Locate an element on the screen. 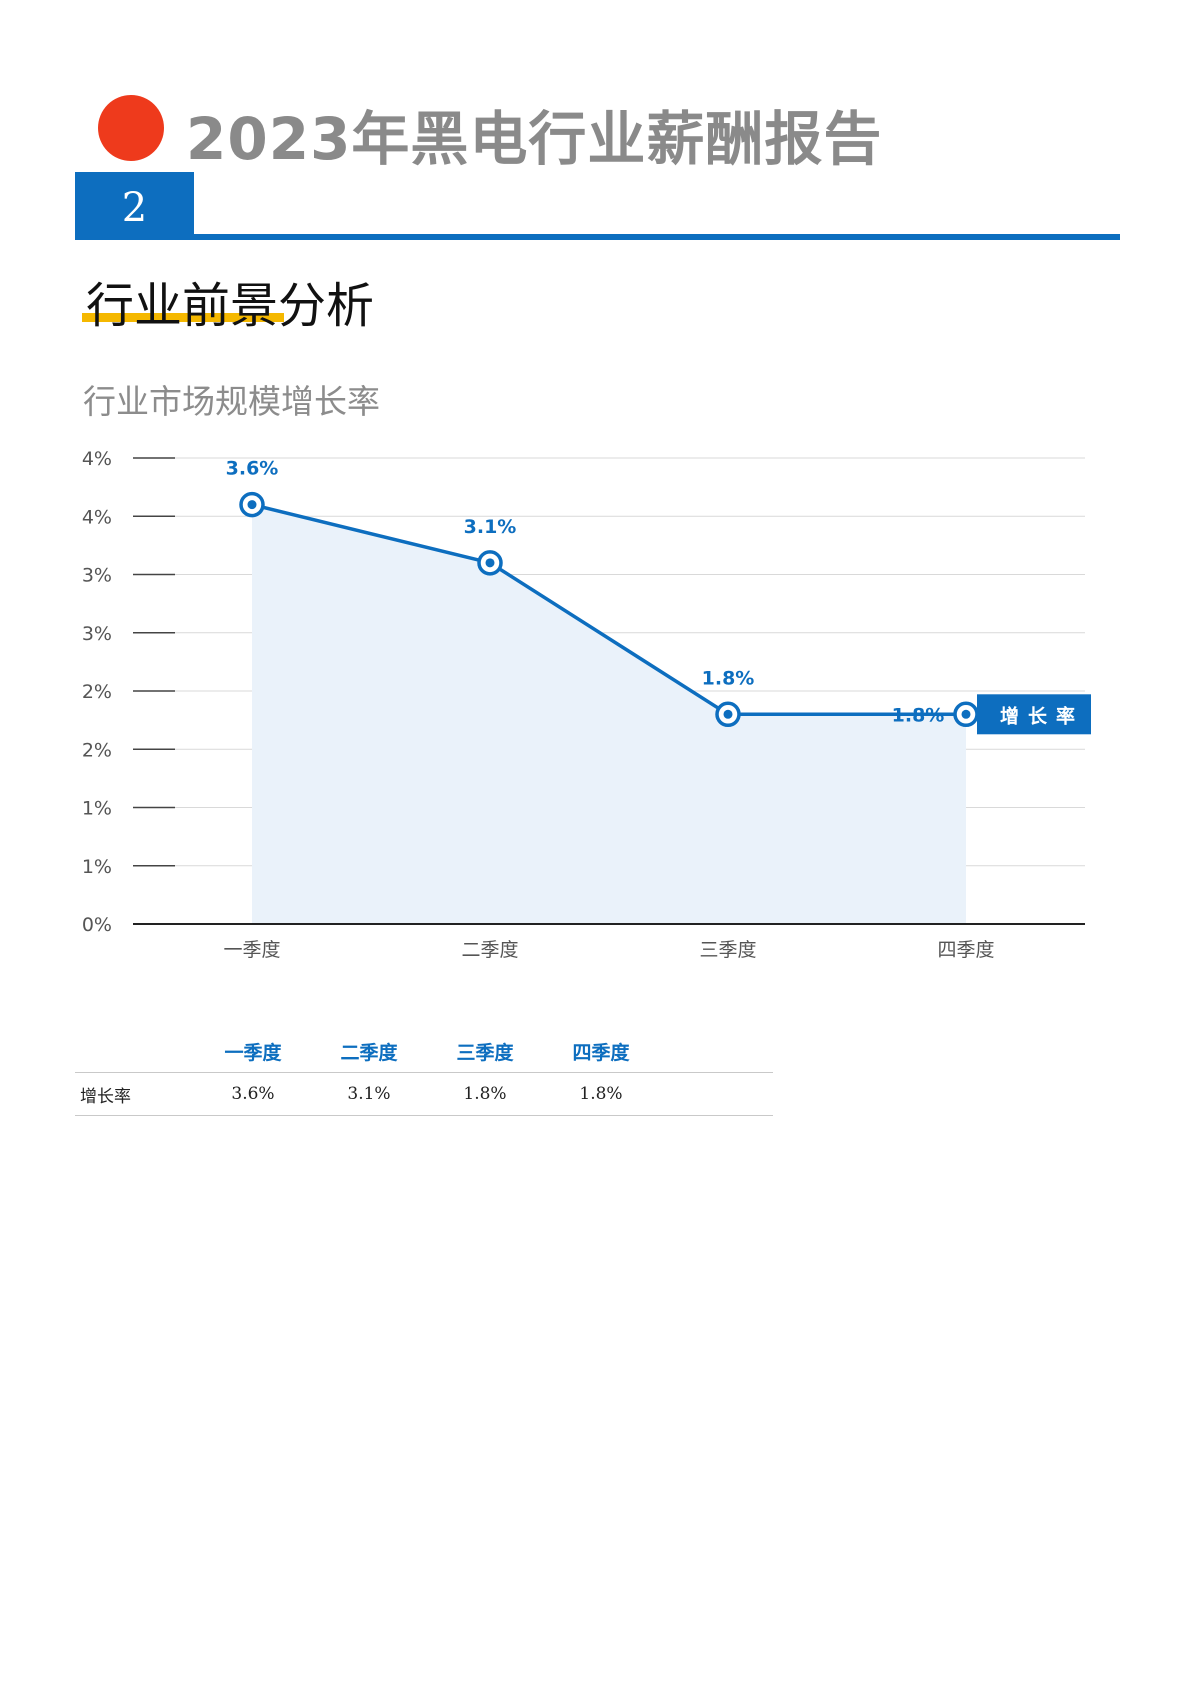 The width and height of the screenshot is (1191, 1684). series-area is located at coordinates (609, 714).